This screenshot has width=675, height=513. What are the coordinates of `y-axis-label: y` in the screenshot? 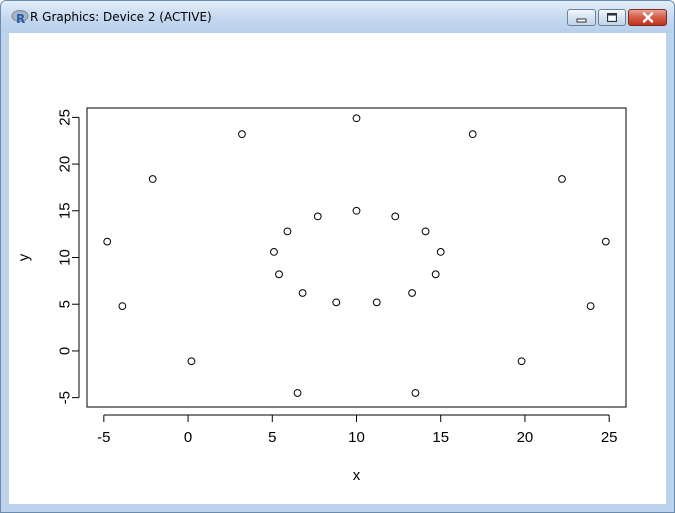 It's located at (24, 257).